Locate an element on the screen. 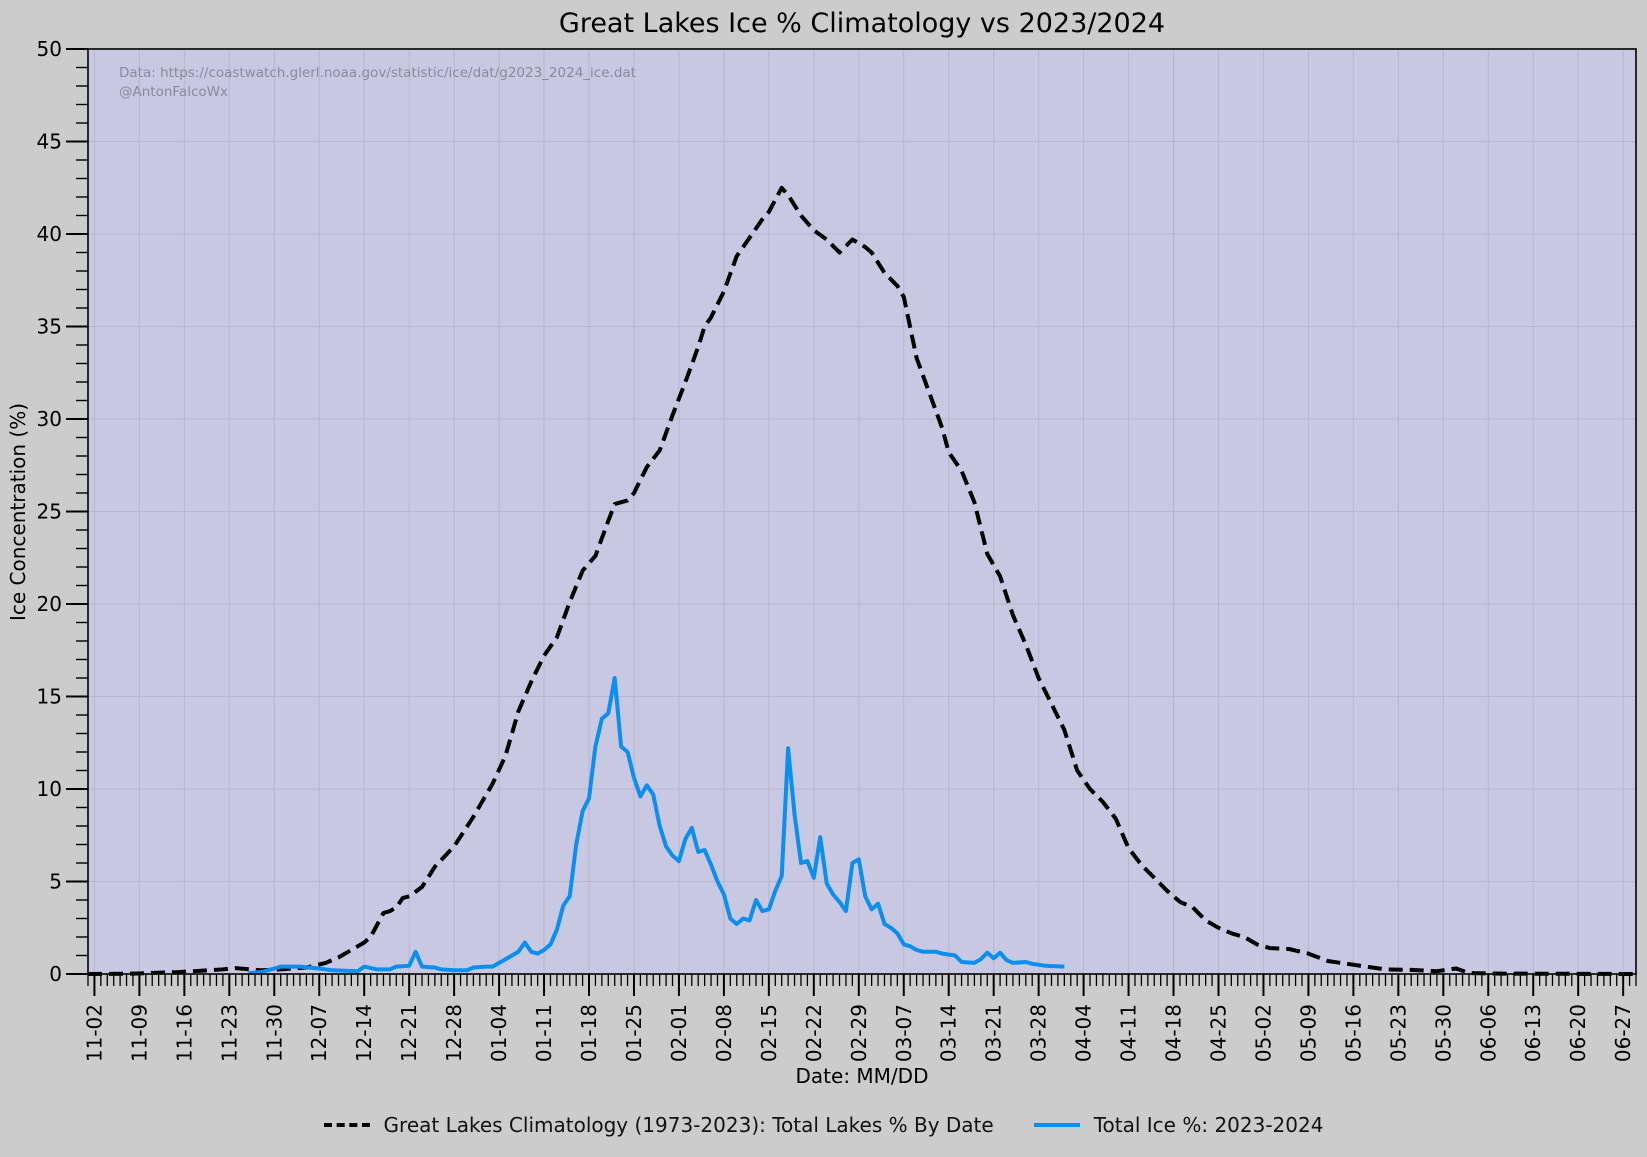  y-tick-label: 5 is located at coordinates (55, 882).